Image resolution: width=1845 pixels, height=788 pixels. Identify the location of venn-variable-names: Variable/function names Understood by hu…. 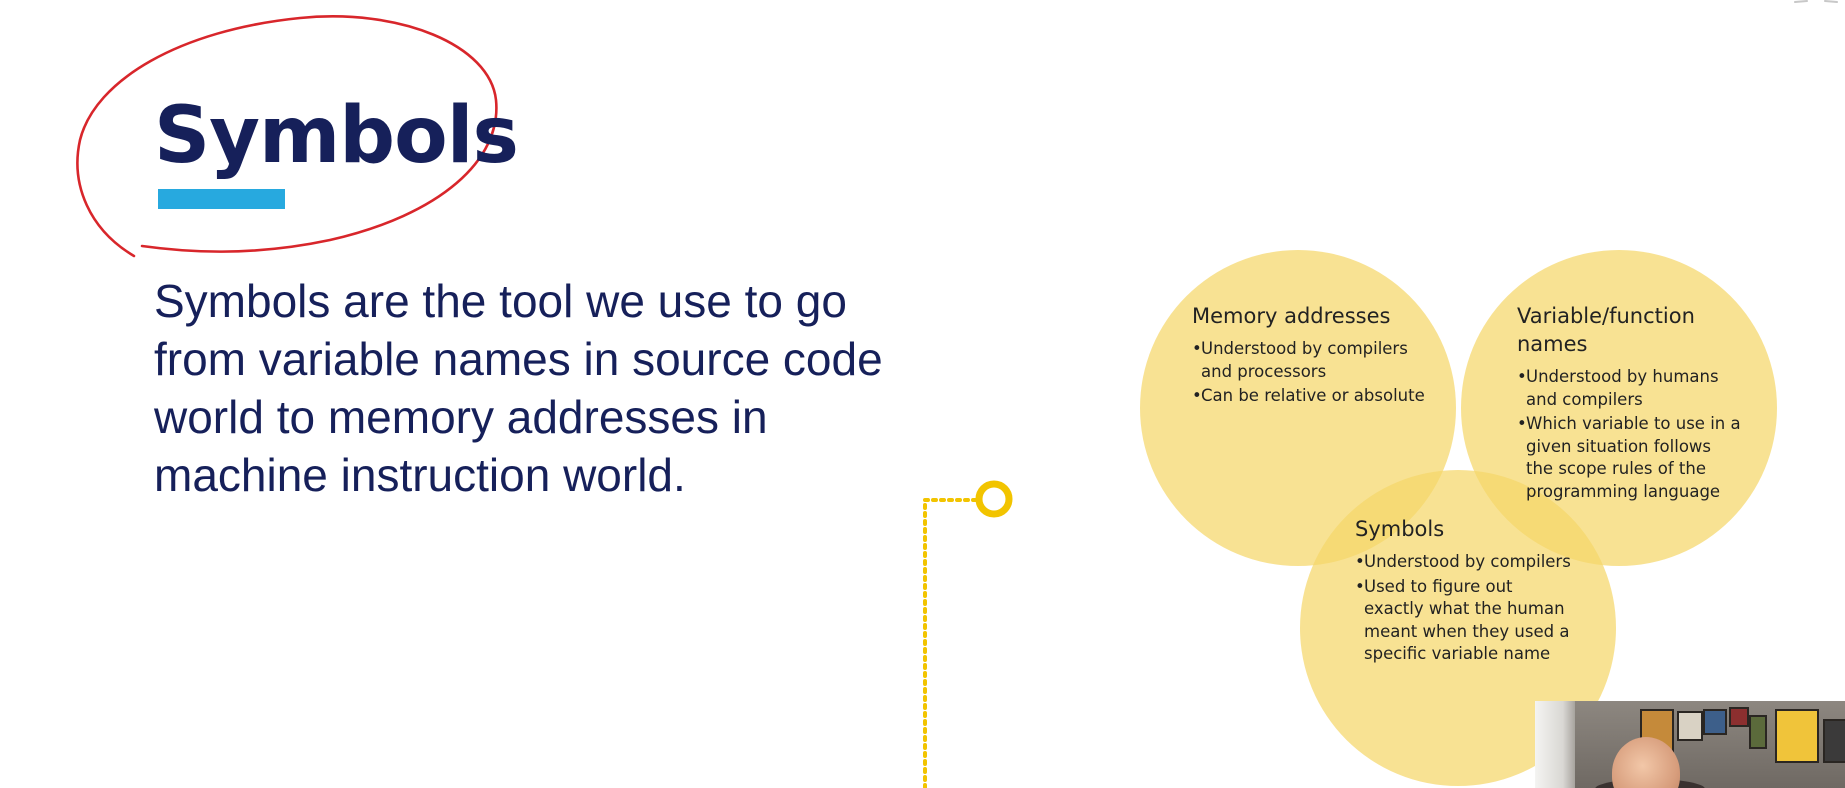
(1629, 403).